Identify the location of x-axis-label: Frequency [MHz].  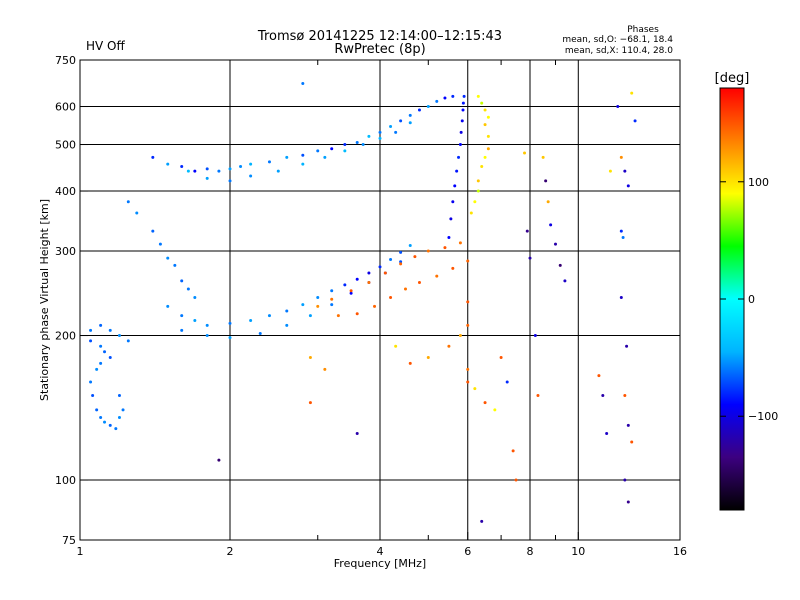
(380, 563).